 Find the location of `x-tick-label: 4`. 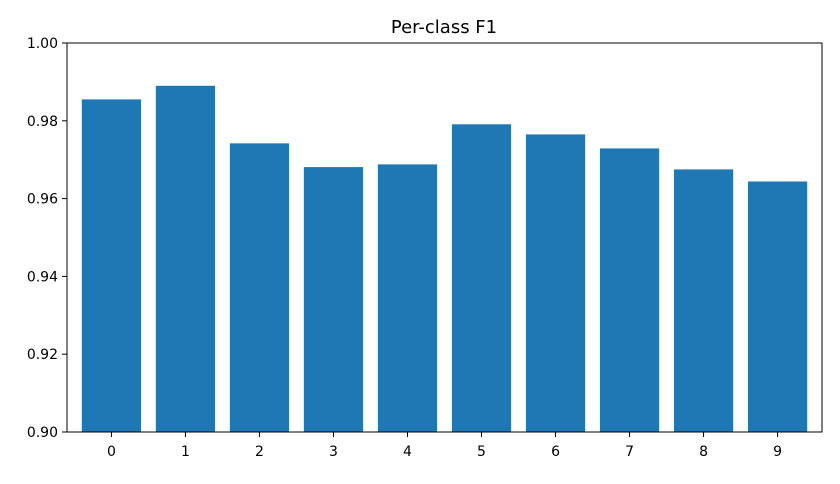

x-tick-label: 4 is located at coordinates (407, 452).